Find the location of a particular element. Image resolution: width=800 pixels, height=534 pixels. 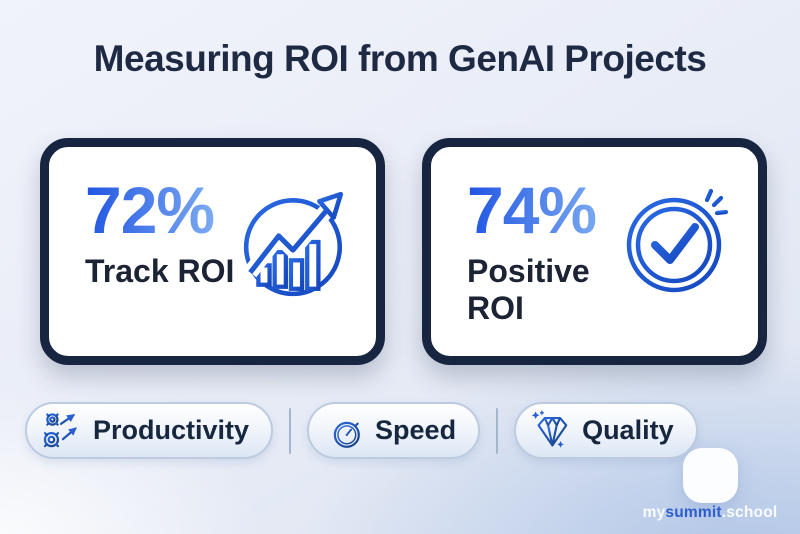

page-title: Measuring ROI from GenAI Projects is located at coordinates (400, 58).